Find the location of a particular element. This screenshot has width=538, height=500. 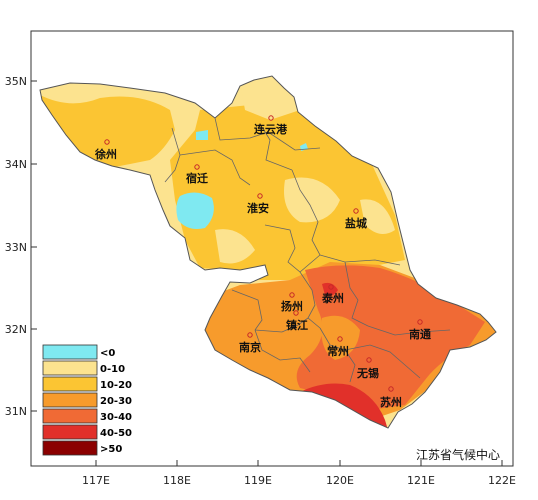

boundary-huaian-yancheng is located at coordinates (306, 212).